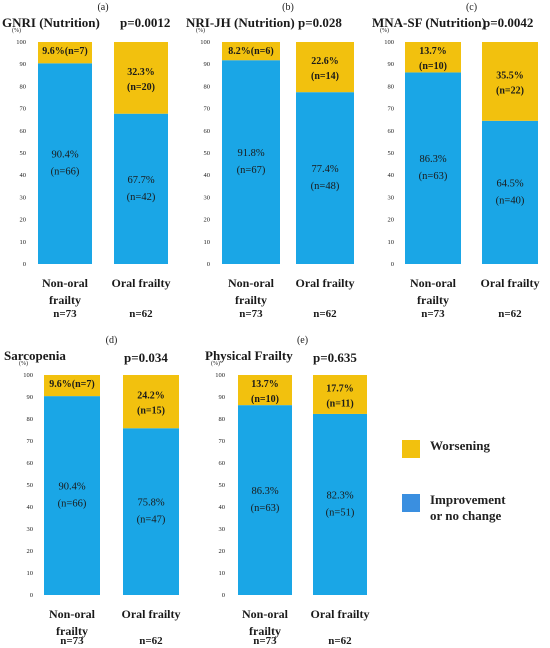 The height and width of the screenshot is (648, 550). What do you see at coordinates (51, 22) in the screenshot?
I see `chart-title: GNRI (Nutrition)` at bounding box center [51, 22].